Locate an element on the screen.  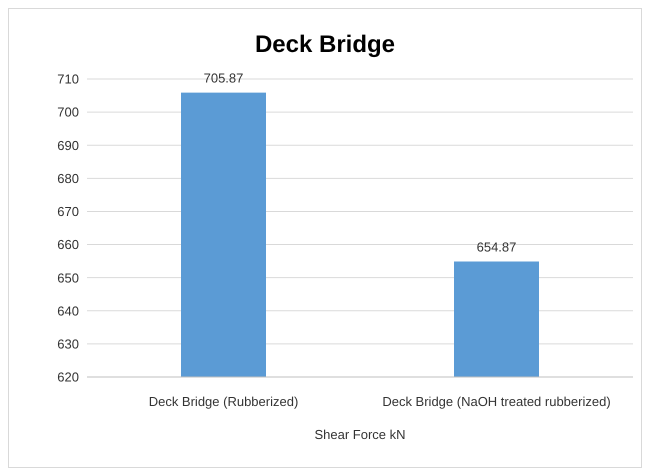
chart-title: Deck Bridge is located at coordinates (325, 45).